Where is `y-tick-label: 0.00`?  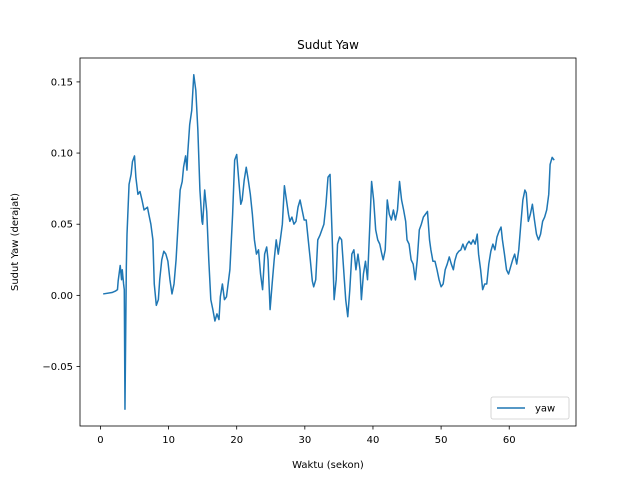
y-tick-label: 0.00 is located at coordinates (62, 296).